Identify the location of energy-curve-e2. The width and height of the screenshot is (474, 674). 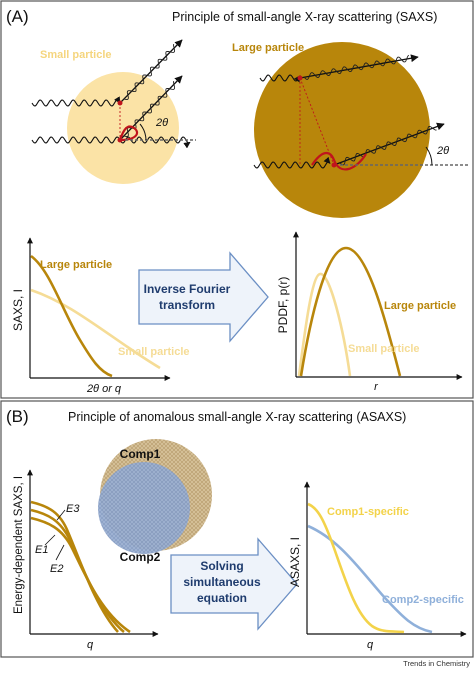
(80, 575).